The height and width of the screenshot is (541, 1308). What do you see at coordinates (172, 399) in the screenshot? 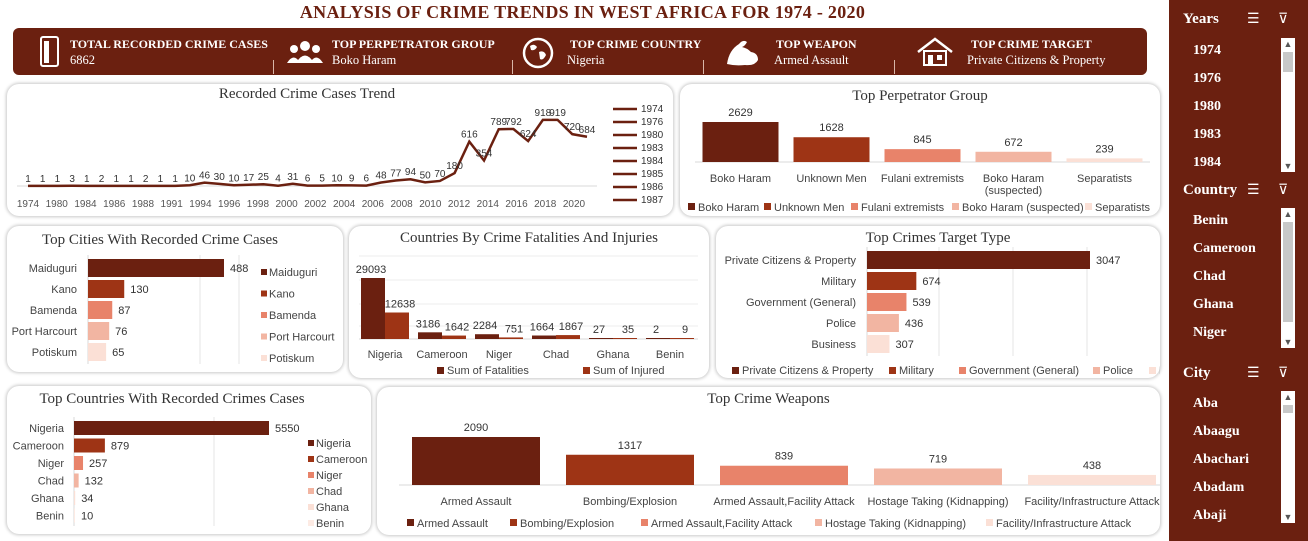
I see `chart-title: Top Countries With Recorded Crimes Cases` at bounding box center [172, 399].